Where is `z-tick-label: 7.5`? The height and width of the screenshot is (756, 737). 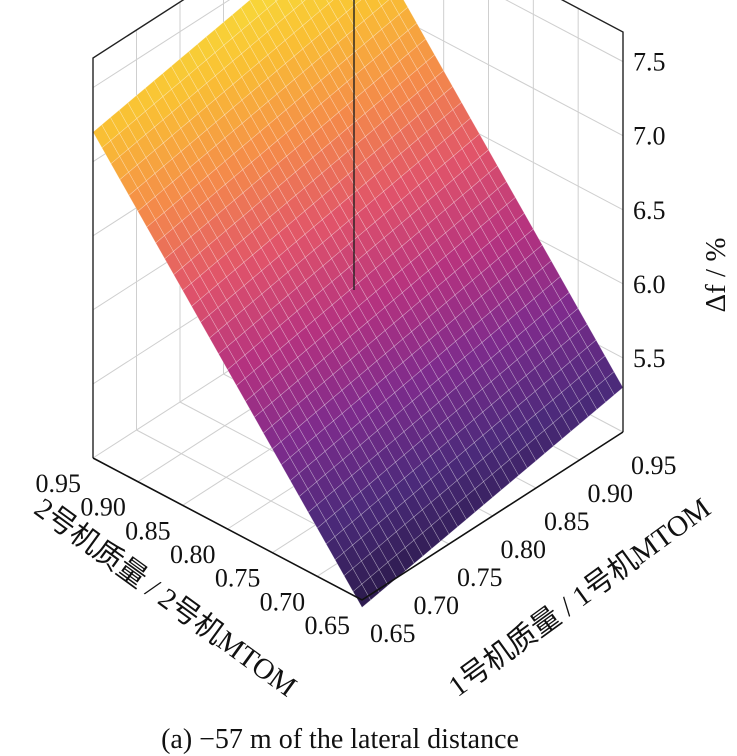
z-tick-label: 7.5 is located at coordinates (649, 62).